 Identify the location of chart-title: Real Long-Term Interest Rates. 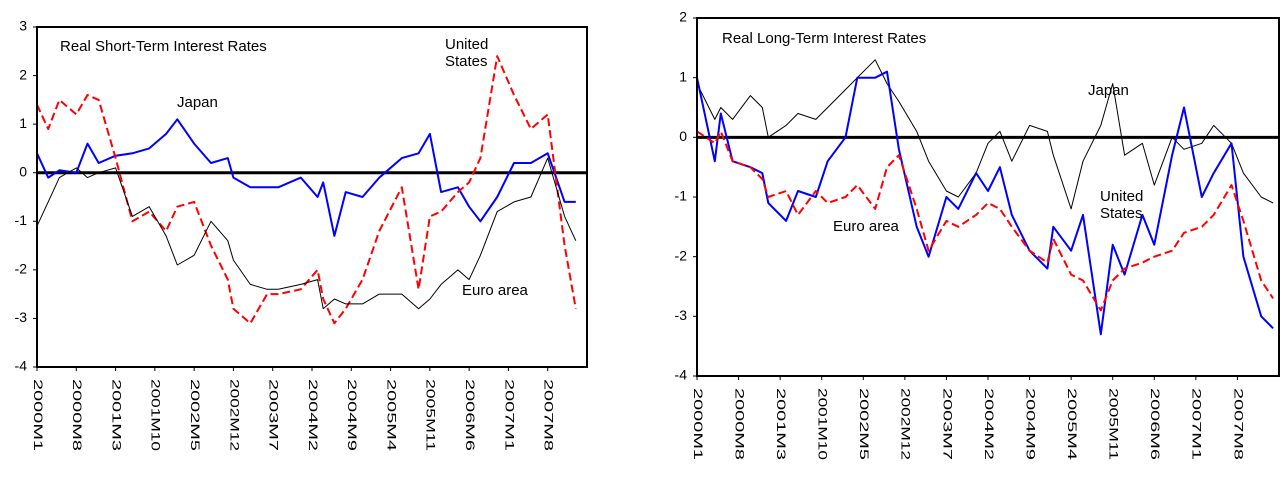
(824, 38).